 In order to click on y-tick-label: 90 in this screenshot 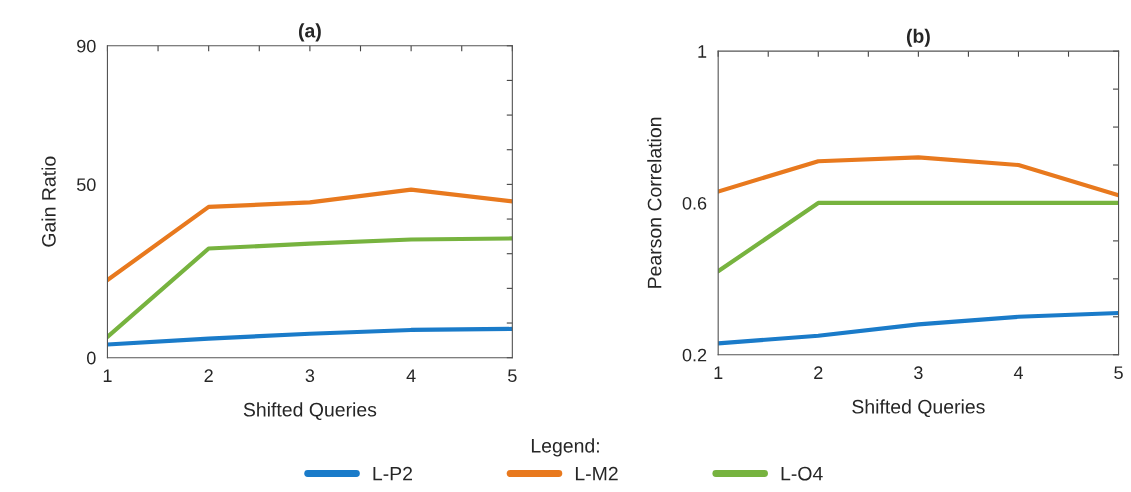, I will do `click(86, 46)`.